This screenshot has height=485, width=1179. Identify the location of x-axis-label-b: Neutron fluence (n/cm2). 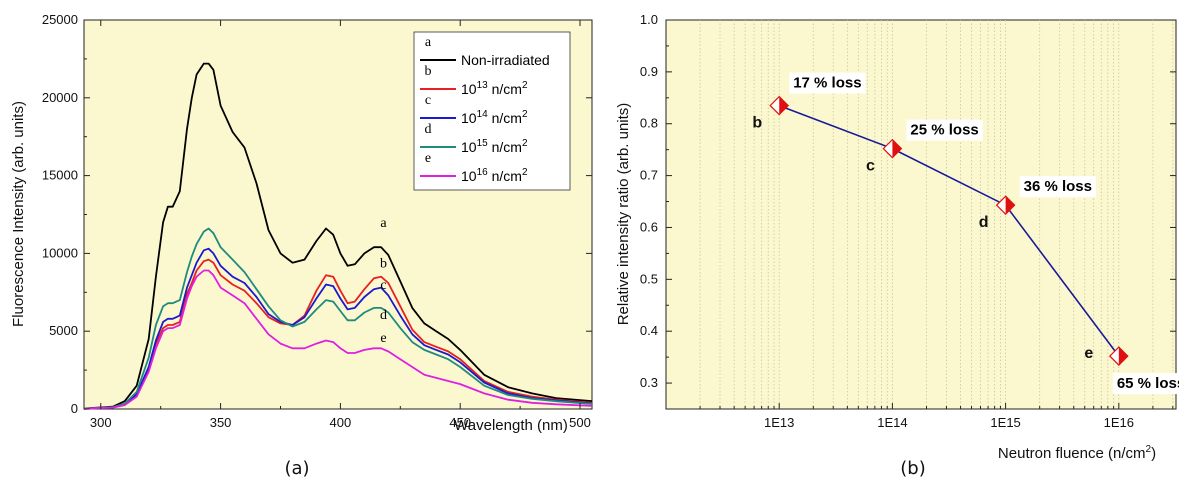
(1077, 453).